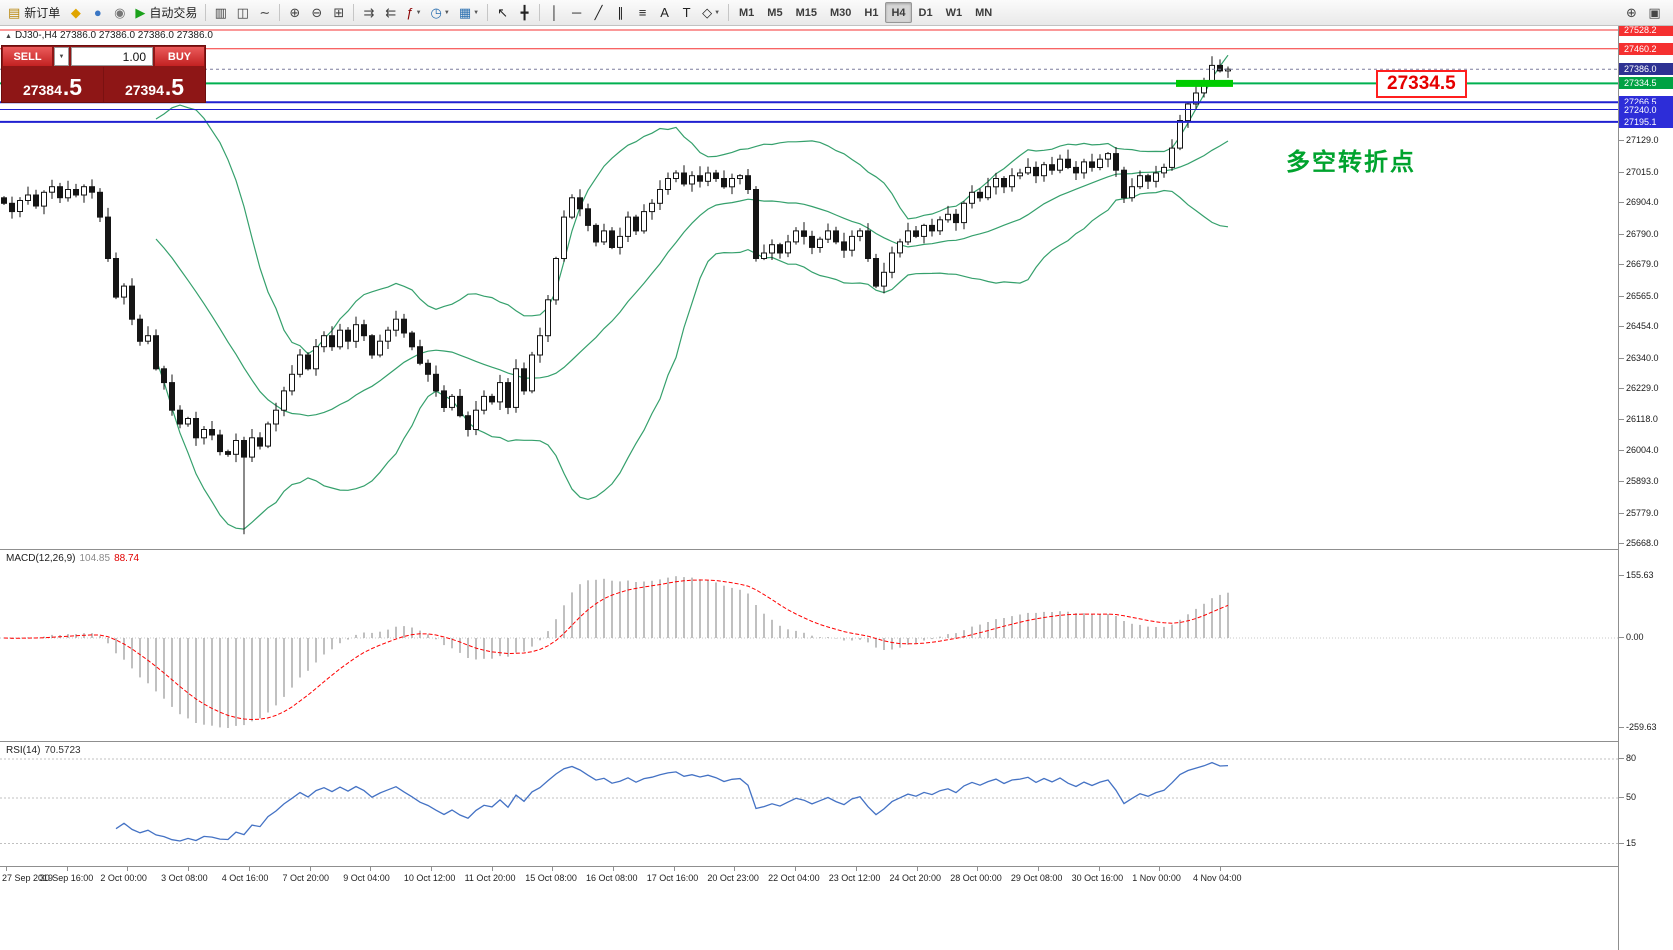 This screenshot has height=950, width=1673. Describe the element at coordinates (413, 12) in the screenshot. I see `indicators-button: ƒ ▼` at that location.